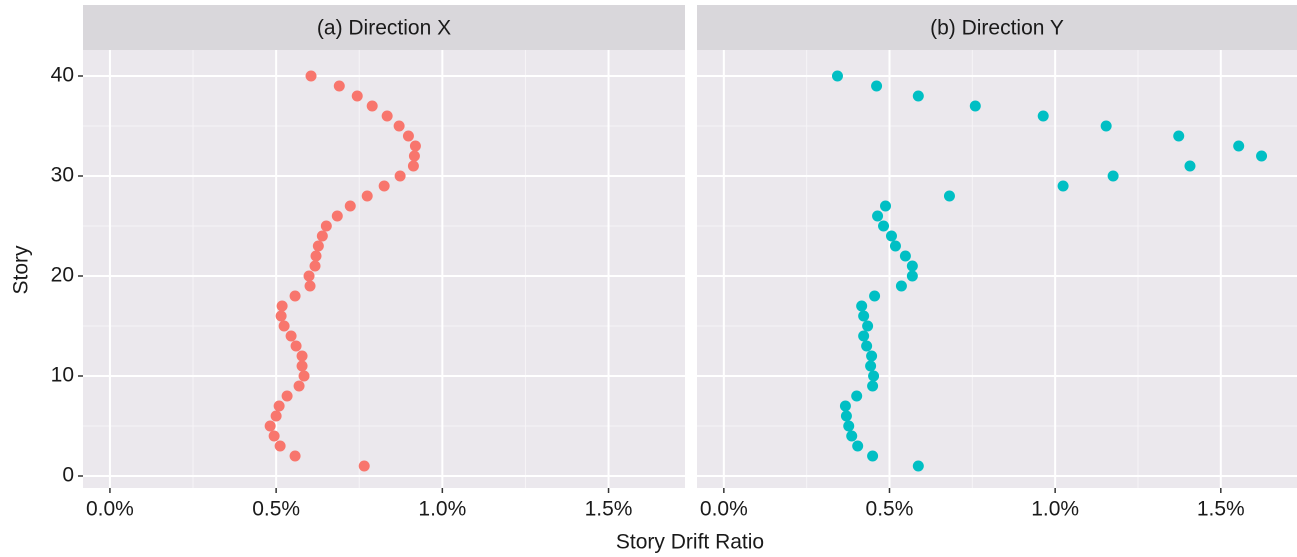 The image size is (1297, 557). Describe the element at coordinates (690, 542) in the screenshot. I see `x-axis-title: Story Drift Ratio` at that location.